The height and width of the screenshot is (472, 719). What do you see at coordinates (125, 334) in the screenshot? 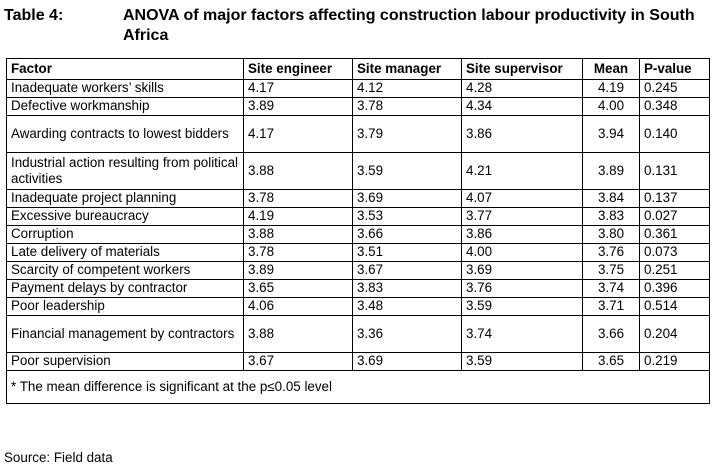
I see `factor-cell: Financial management by contractors` at bounding box center [125, 334].